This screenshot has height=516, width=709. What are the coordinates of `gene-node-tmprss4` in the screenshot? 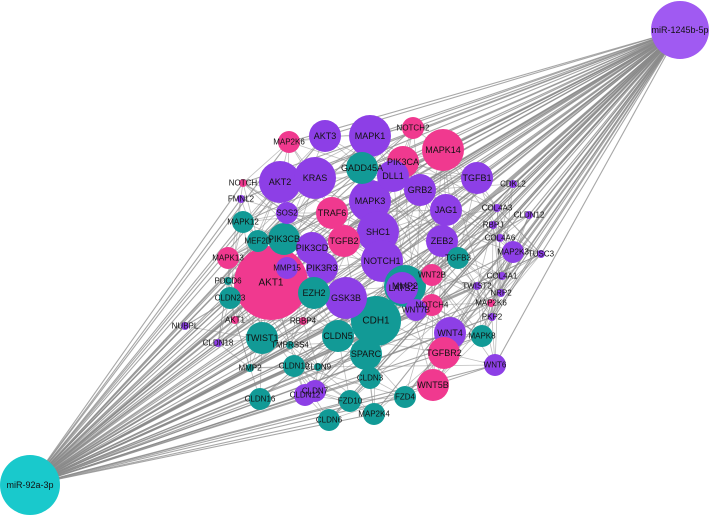 It's located at (290, 345).